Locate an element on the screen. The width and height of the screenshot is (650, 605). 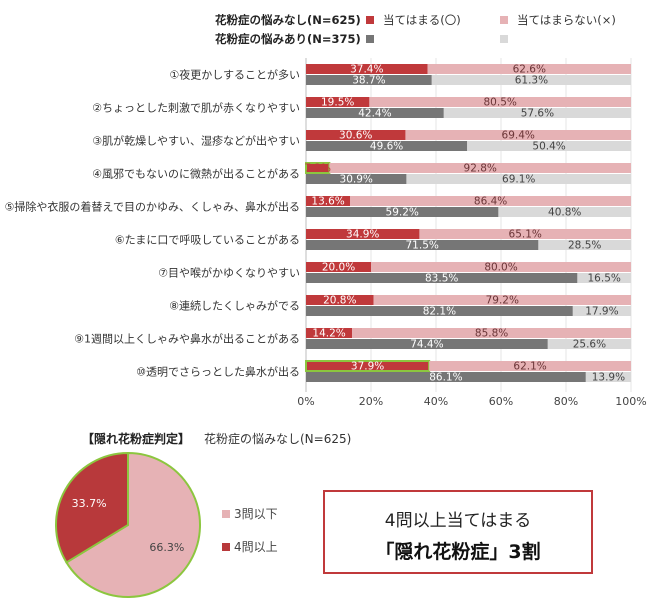
legend-swatch-notapplies-yes is located at coordinates (504, 39).